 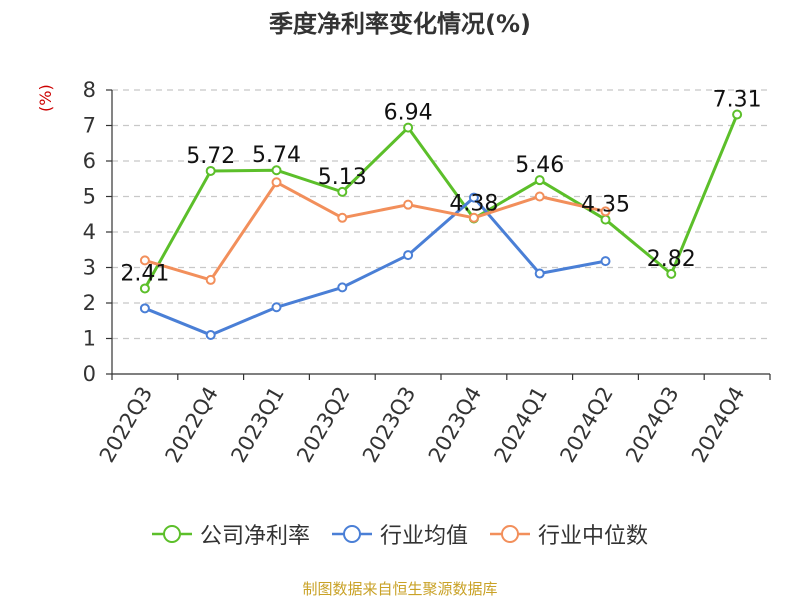 I want to click on legend-item-industry-mean: 行业均值, so click(x=399, y=534).